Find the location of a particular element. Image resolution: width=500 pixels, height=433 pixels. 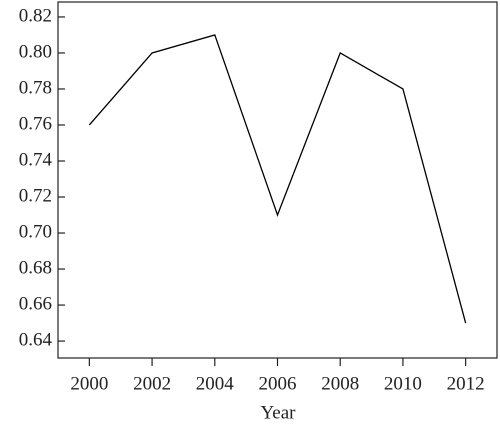

y-tick-label: 0.70 is located at coordinates (35, 231).